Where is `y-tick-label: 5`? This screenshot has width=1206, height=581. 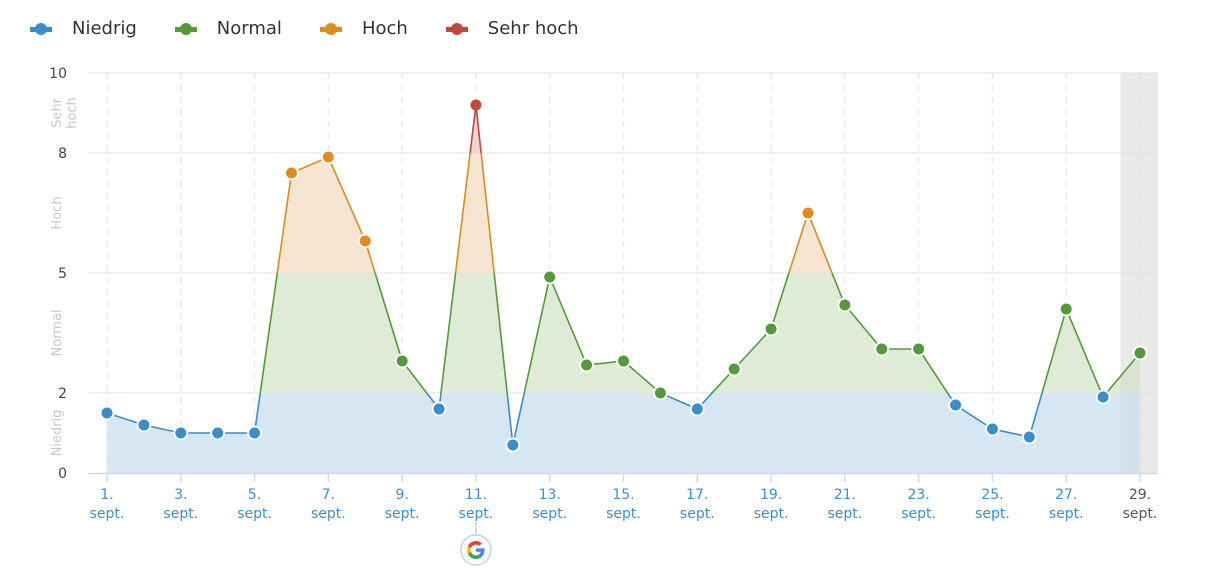
y-tick-label: 5 is located at coordinates (62, 274).